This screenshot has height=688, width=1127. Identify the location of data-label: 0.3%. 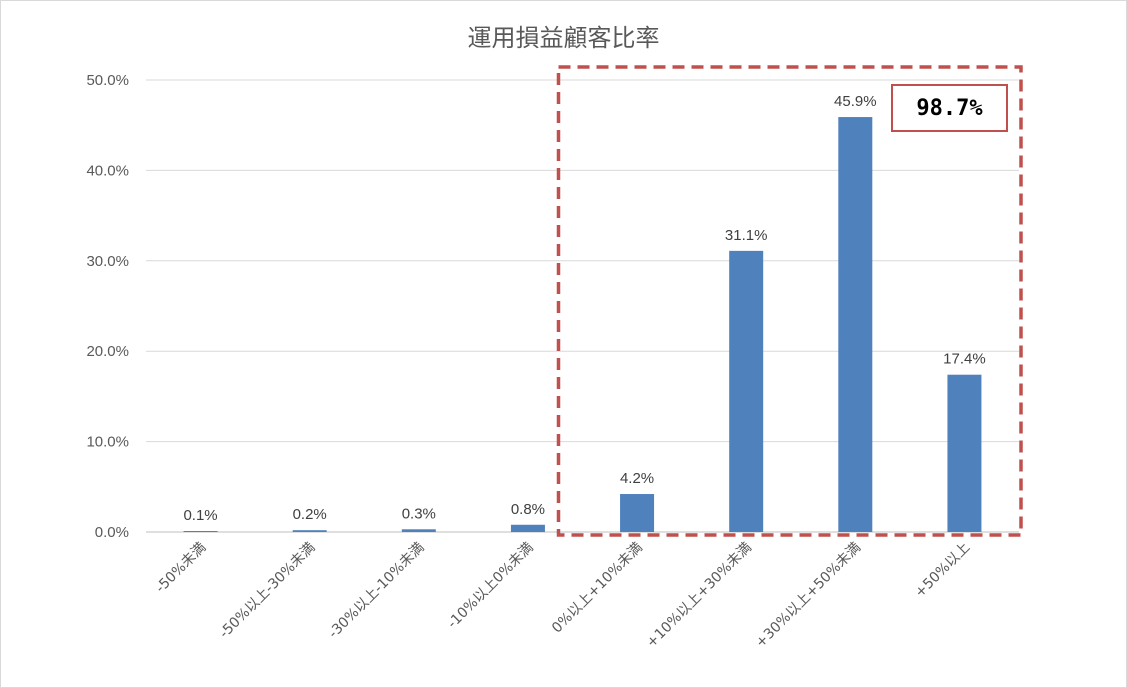
(419, 513).